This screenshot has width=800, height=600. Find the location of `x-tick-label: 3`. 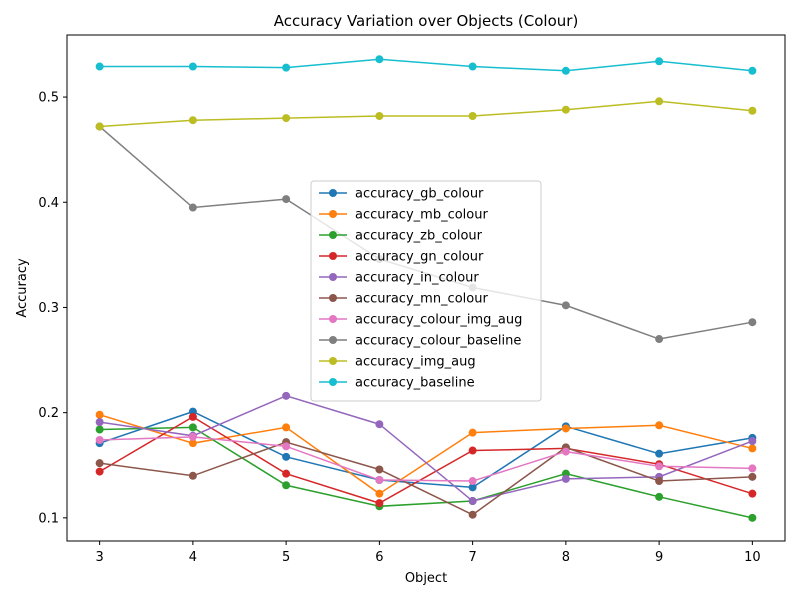

x-tick-label: 3 is located at coordinates (99, 557).